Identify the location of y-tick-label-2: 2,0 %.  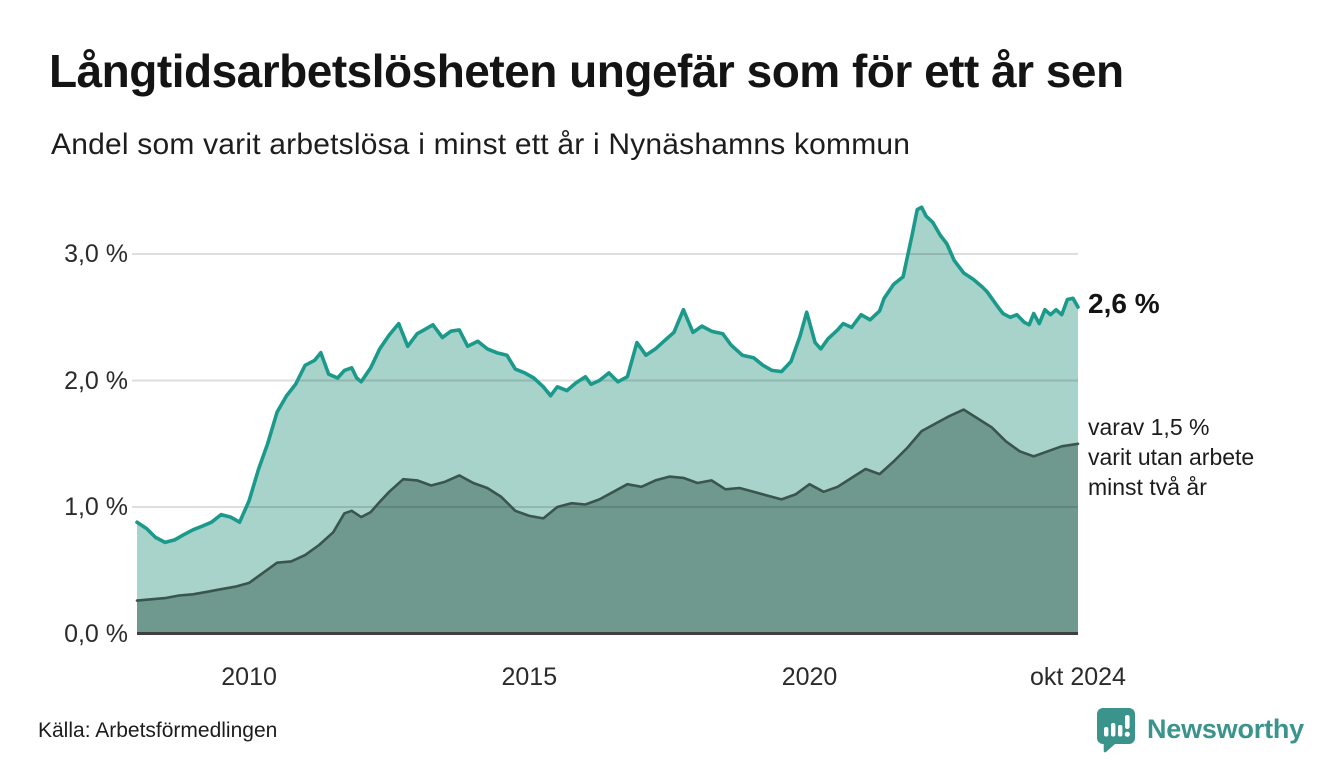
(96, 380).